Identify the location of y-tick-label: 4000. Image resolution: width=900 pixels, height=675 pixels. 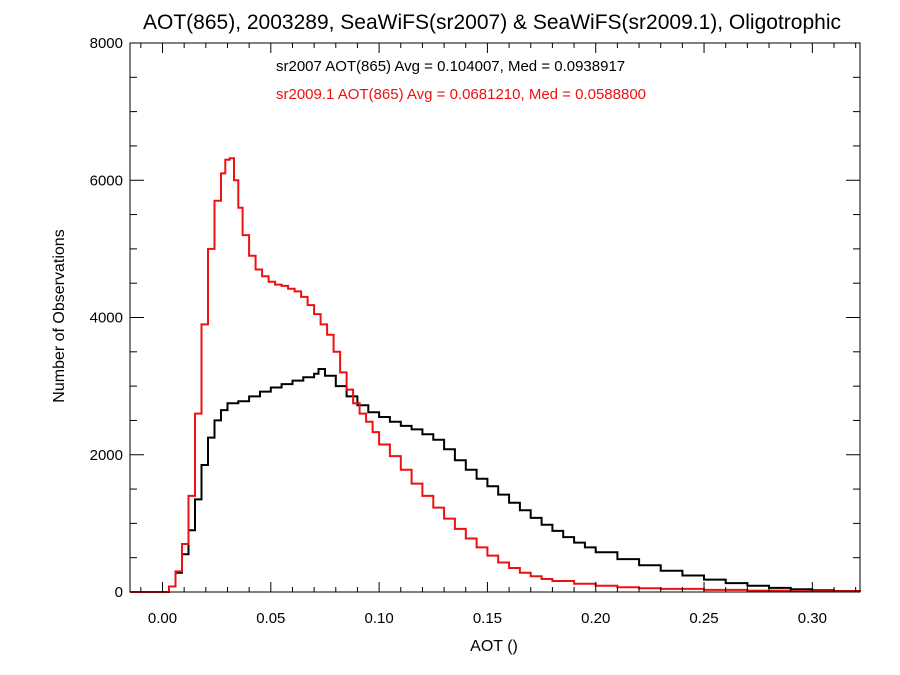
(106, 318).